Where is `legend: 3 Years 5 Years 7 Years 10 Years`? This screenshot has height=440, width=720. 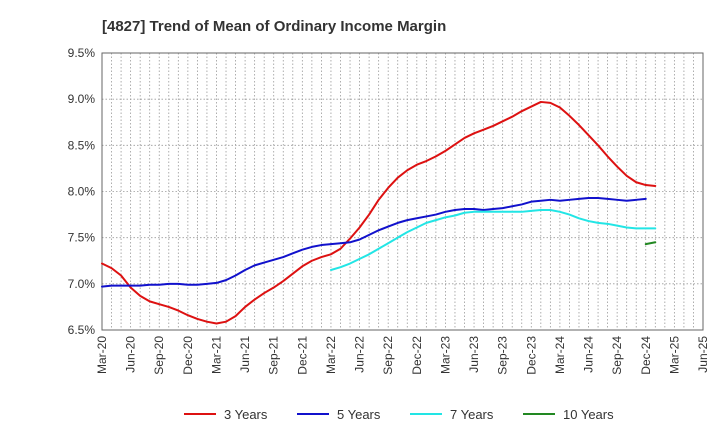 legend: 3 Years 5 Years 7 Years 10 Years is located at coordinates (399, 414).